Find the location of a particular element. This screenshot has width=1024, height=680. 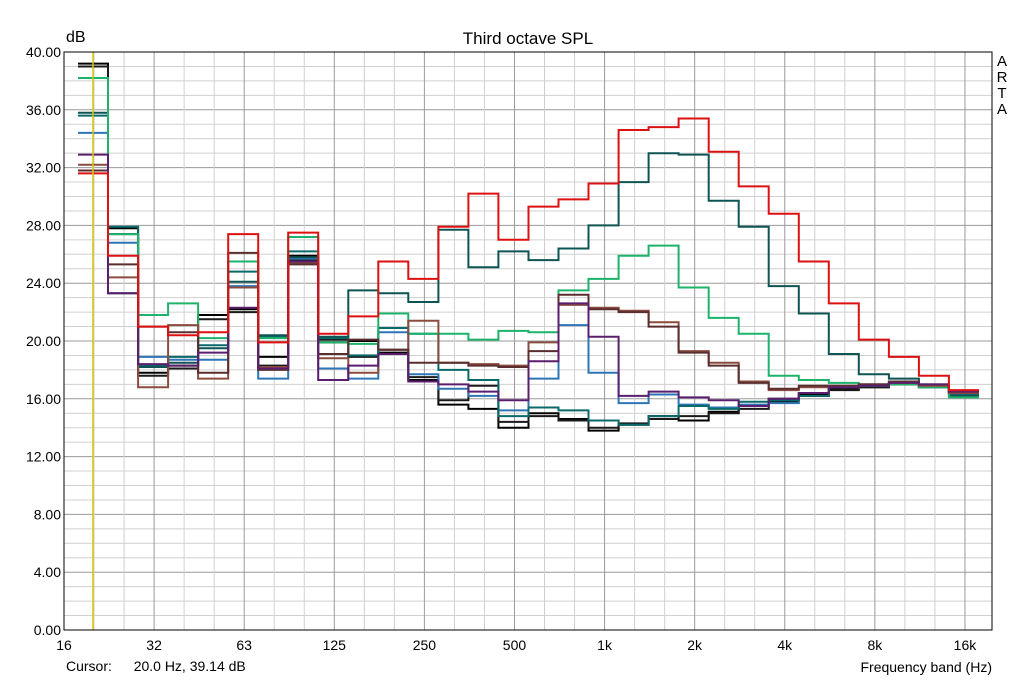

x-tick-label: 16k is located at coordinates (966, 645).